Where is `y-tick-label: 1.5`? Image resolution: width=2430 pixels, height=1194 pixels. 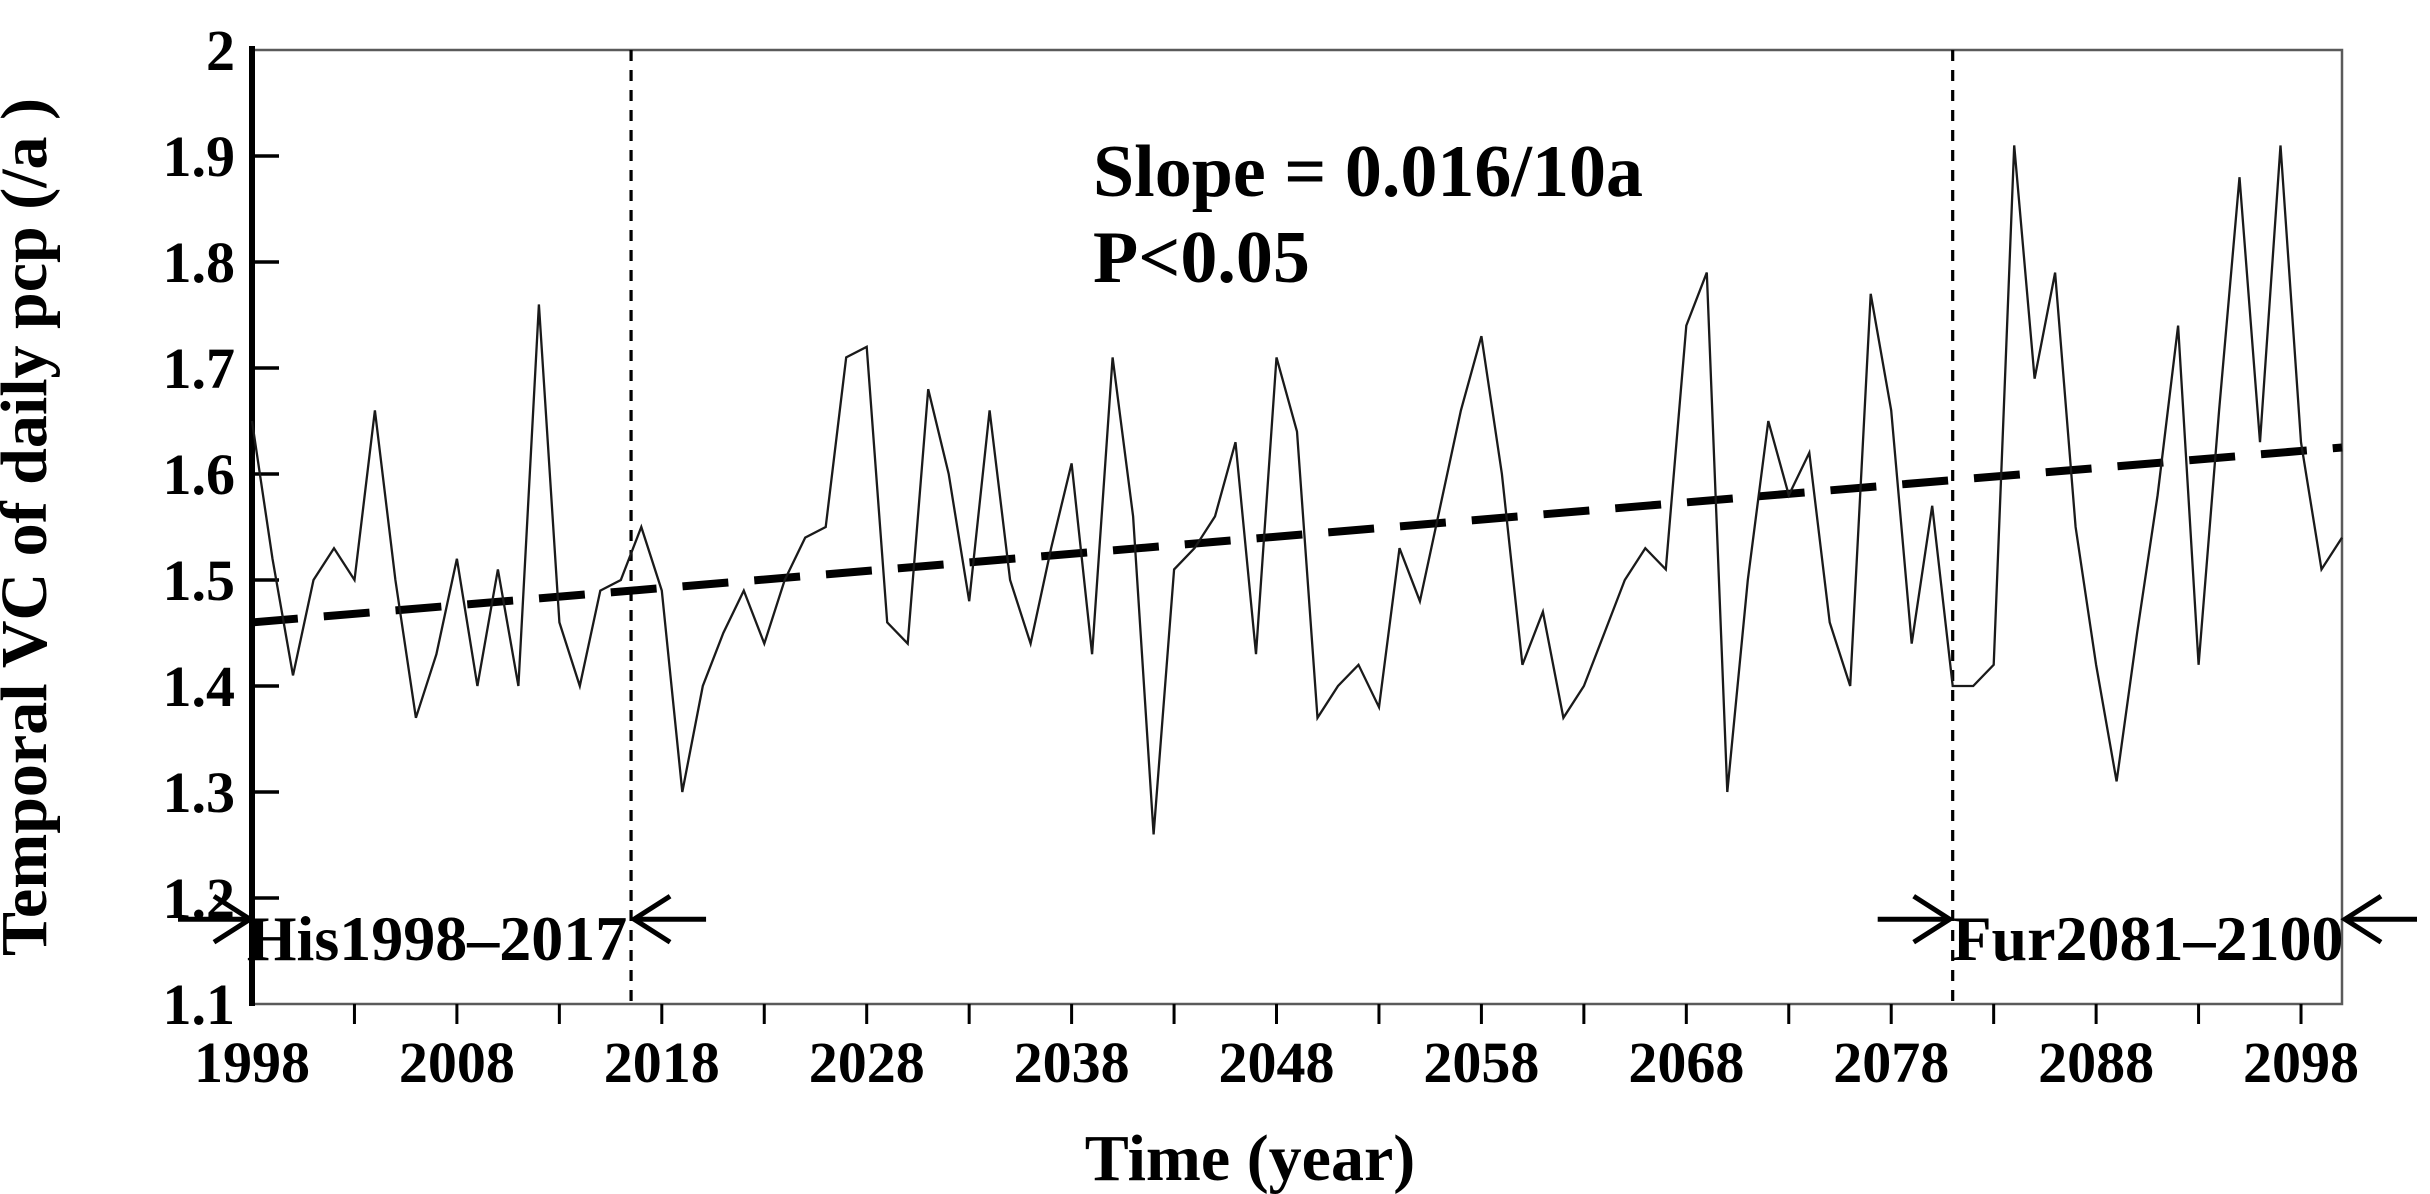 y-tick-label: 1.5 is located at coordinates (199, 580).